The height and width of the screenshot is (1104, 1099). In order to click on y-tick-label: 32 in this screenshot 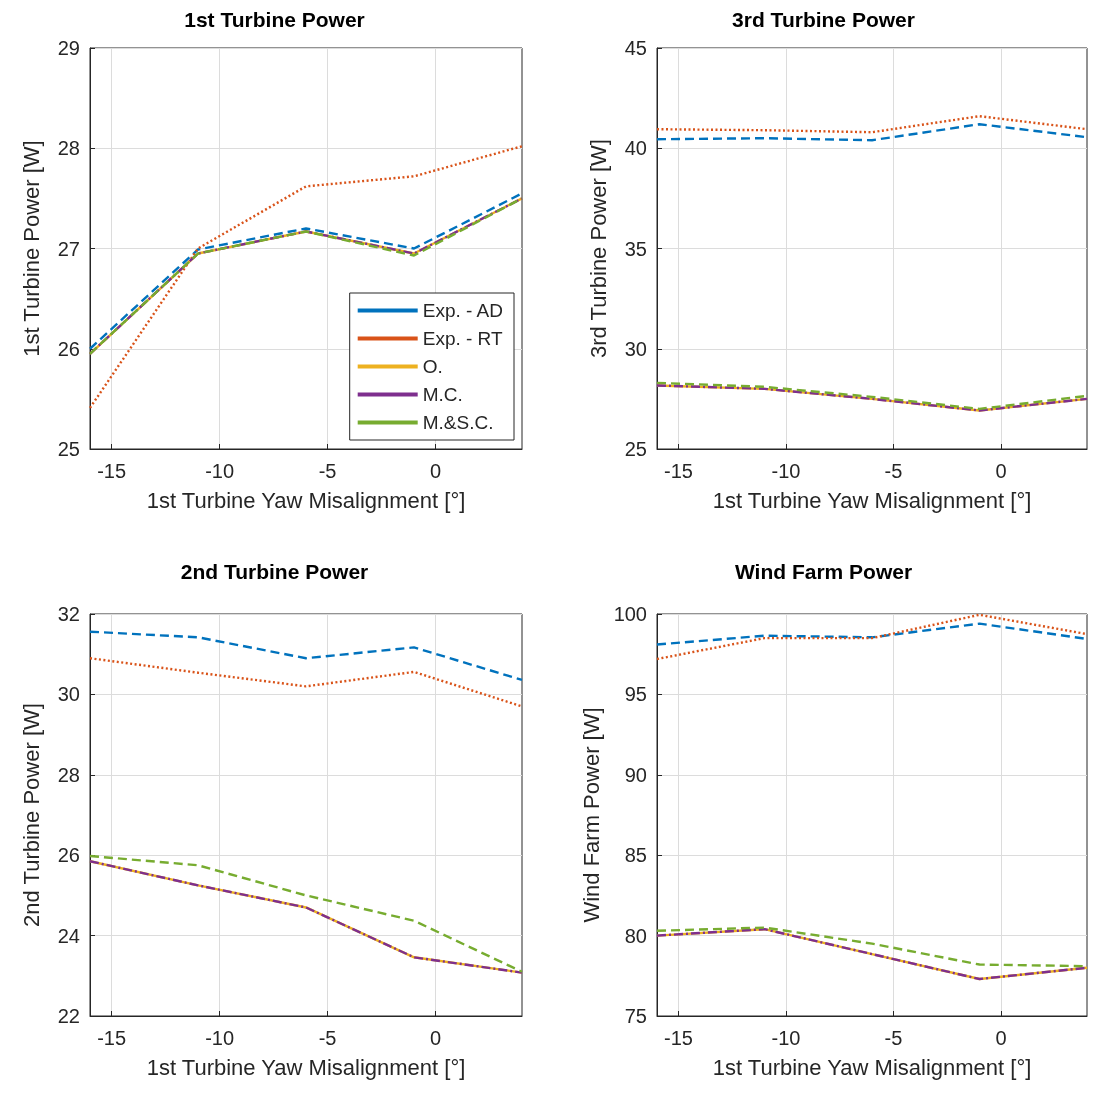, I will do `click(68, 614)`.